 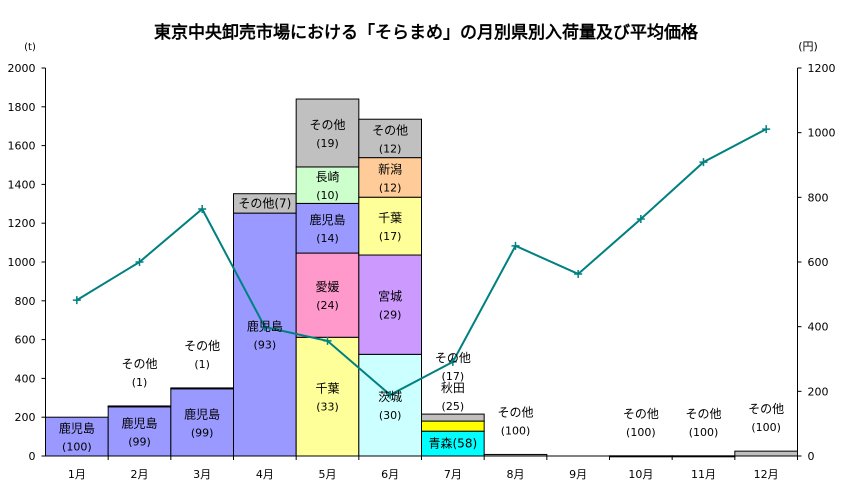 What do you see at coordinates (808, 46) in the screenshot?
I see `right-axis-unit: (円)` at bounding box center [808, 46].